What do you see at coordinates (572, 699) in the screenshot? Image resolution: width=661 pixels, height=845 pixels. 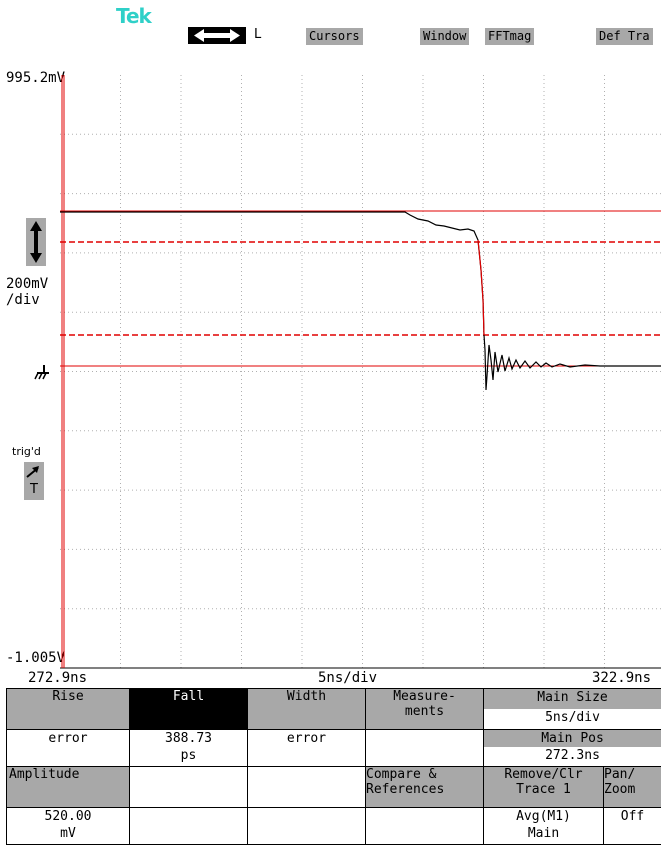 I see `main-size-label: Main Size` at bounding box center [572, 699].